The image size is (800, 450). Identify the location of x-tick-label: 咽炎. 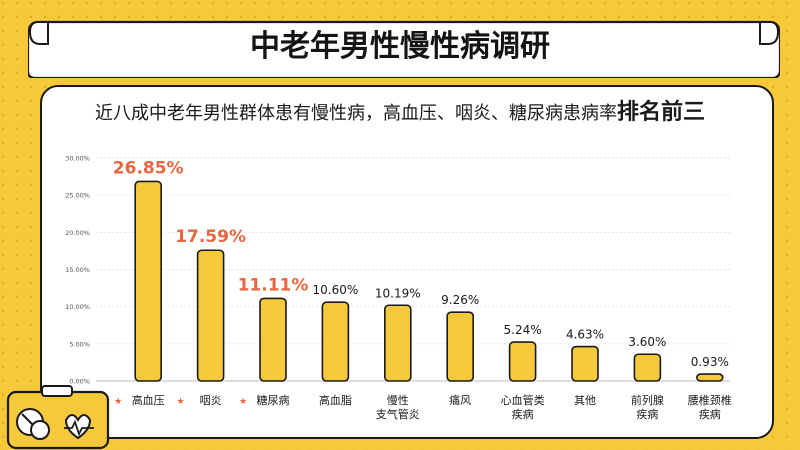
(211, 400).